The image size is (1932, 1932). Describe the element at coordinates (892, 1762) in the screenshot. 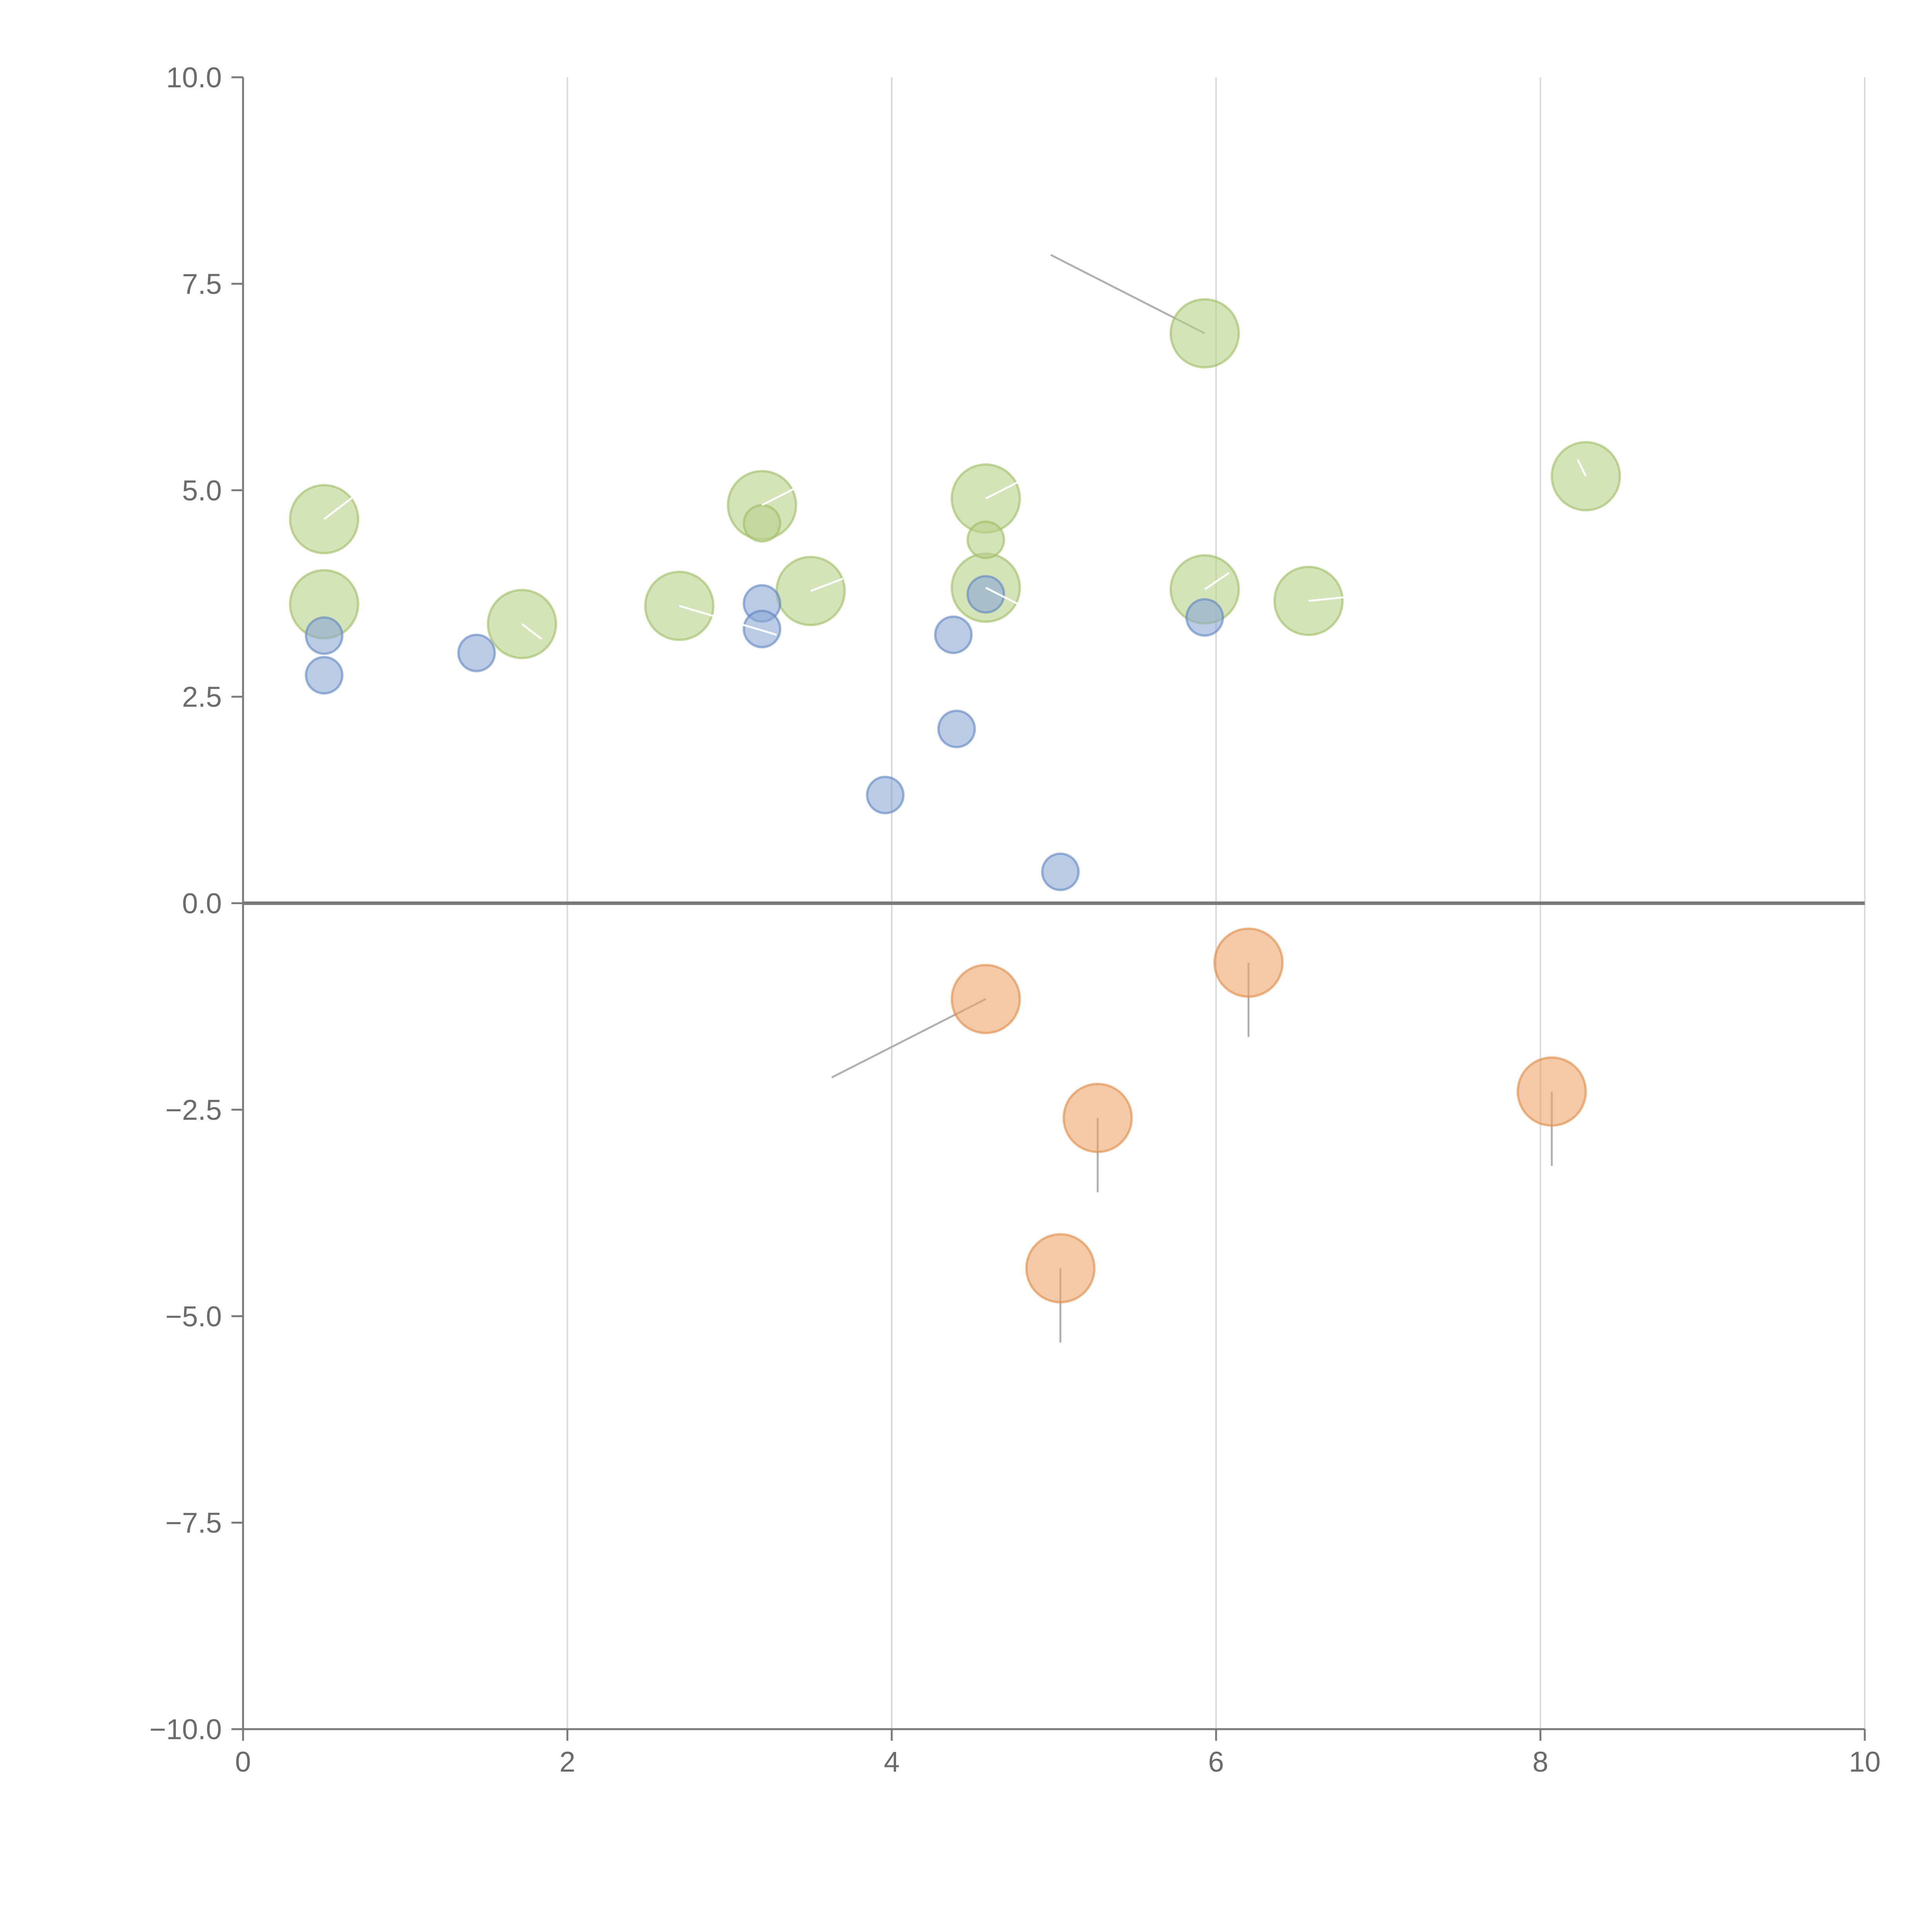

I see `x-tick-label: 4` at that location.